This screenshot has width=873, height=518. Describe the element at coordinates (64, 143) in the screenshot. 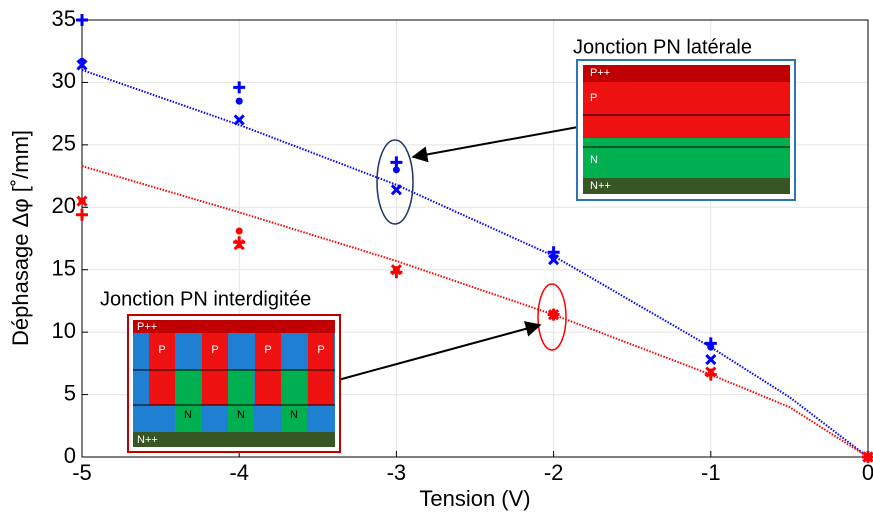

I see `y-tick-label: 25` at that location.